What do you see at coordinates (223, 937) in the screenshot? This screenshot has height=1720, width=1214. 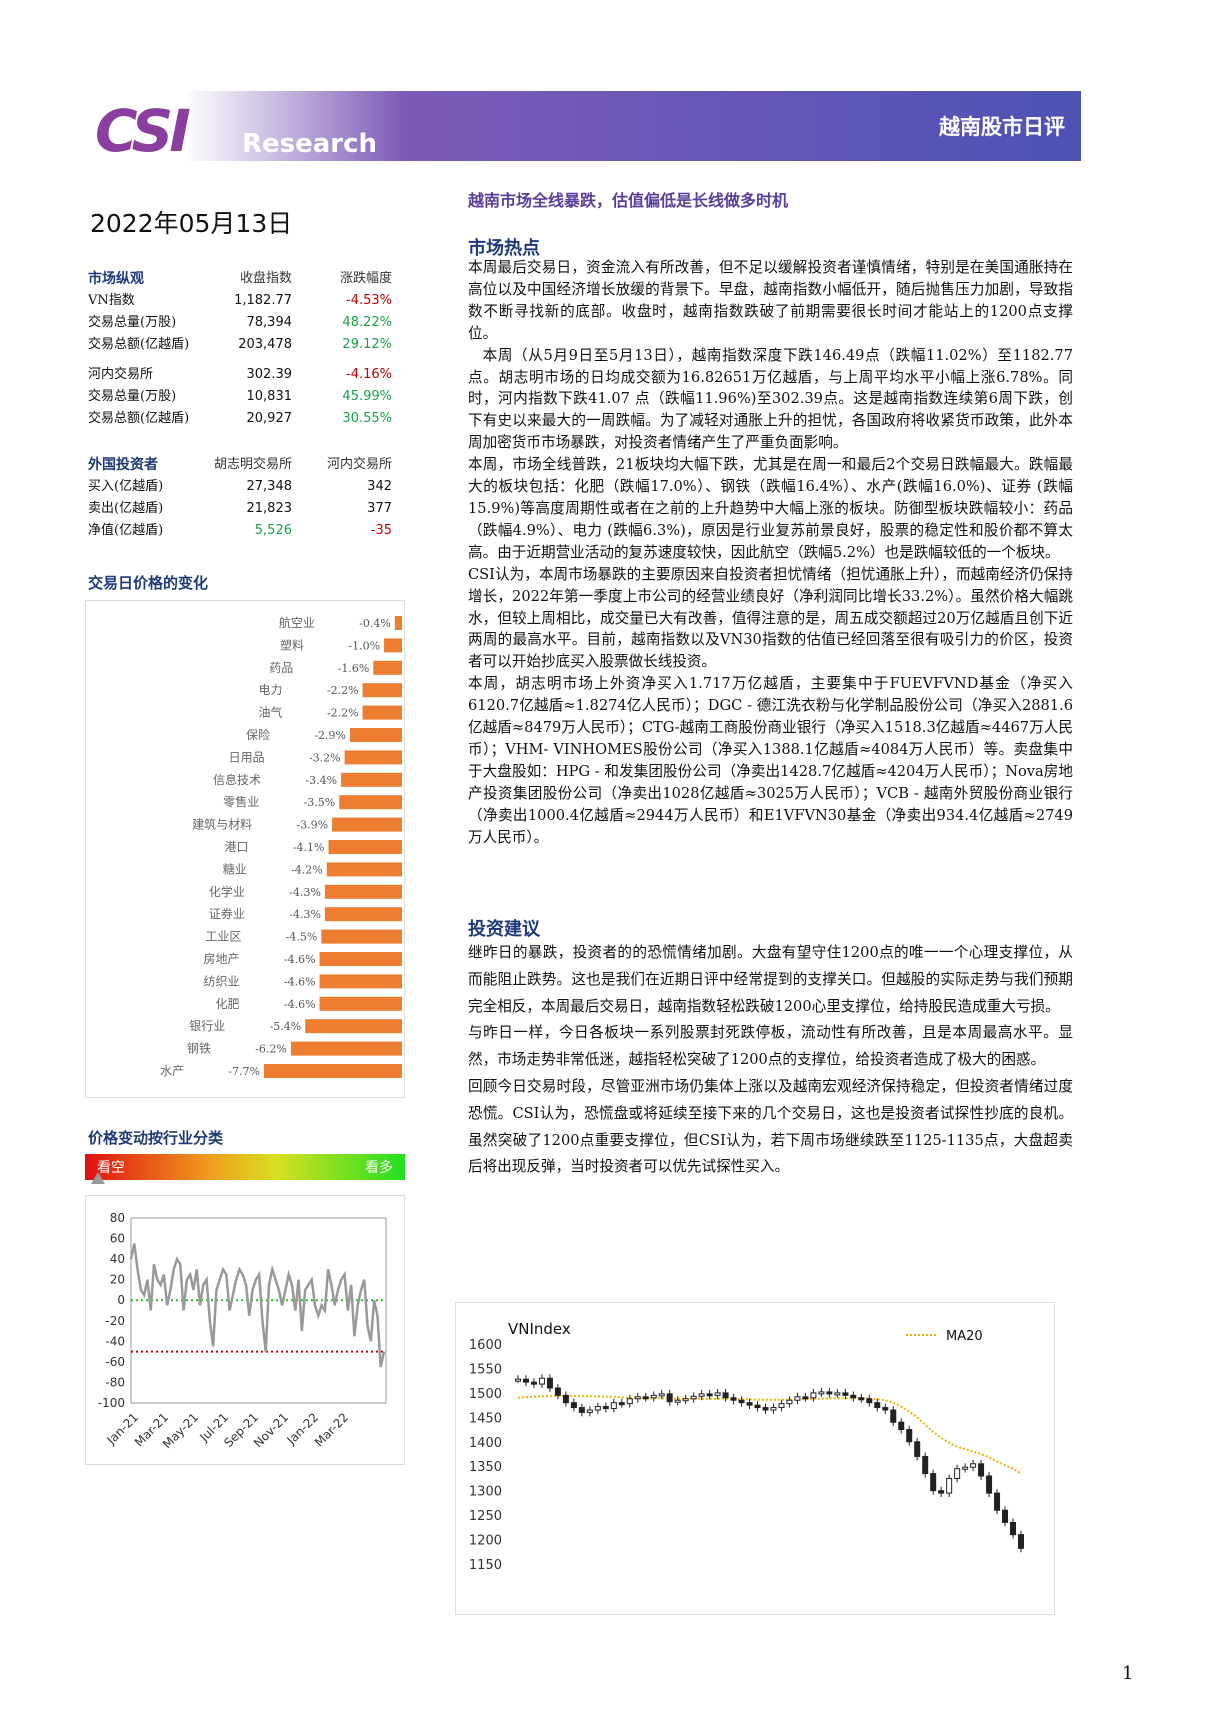 I see `sector-category-label: 工业区` at bounding box center [223, 937].